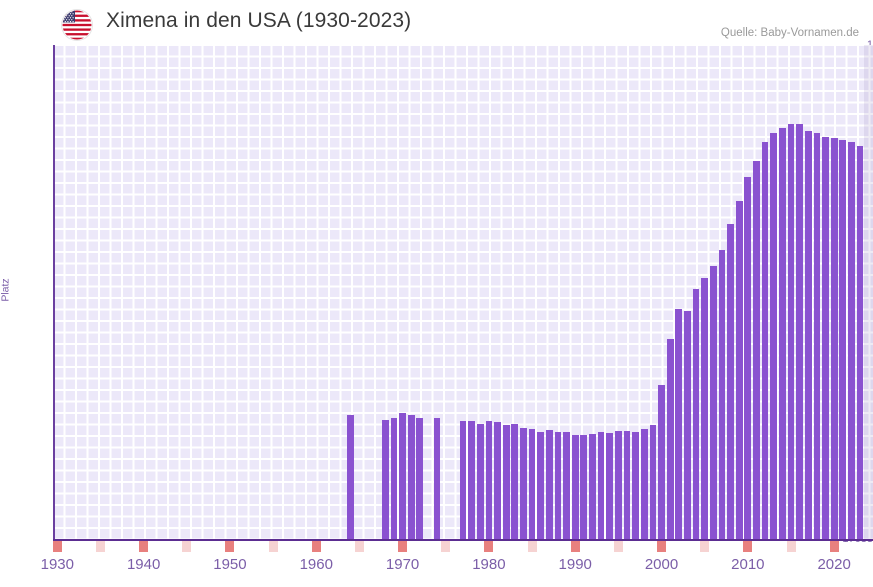 This screenshot has width=873, height=587. I want to click on bar-1999, so click(653, 482).